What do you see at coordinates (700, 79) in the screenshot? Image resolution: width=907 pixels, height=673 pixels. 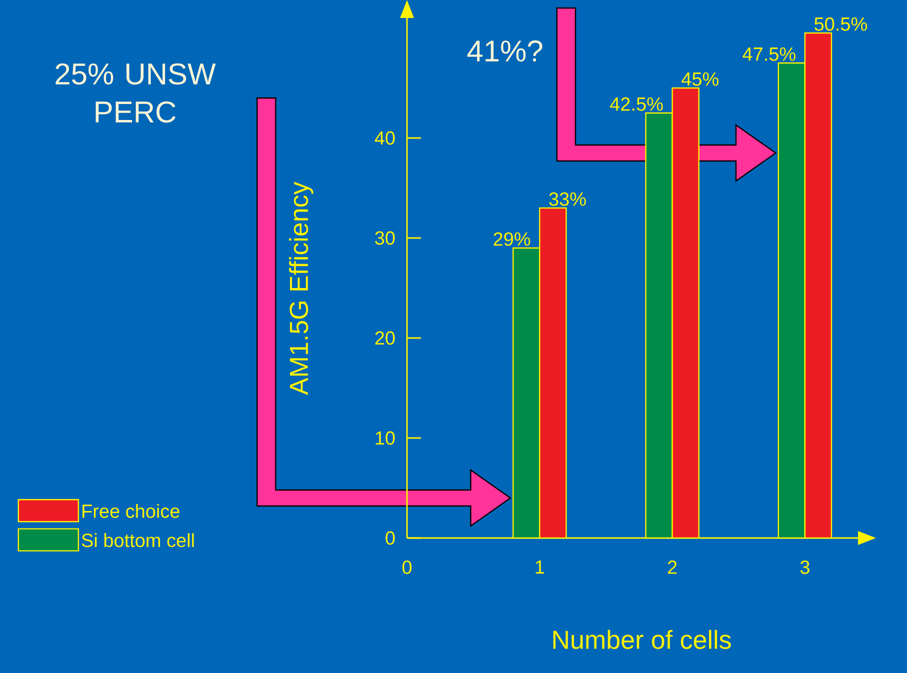 I see `data-label: 45%` at bounding box center [700, 79].